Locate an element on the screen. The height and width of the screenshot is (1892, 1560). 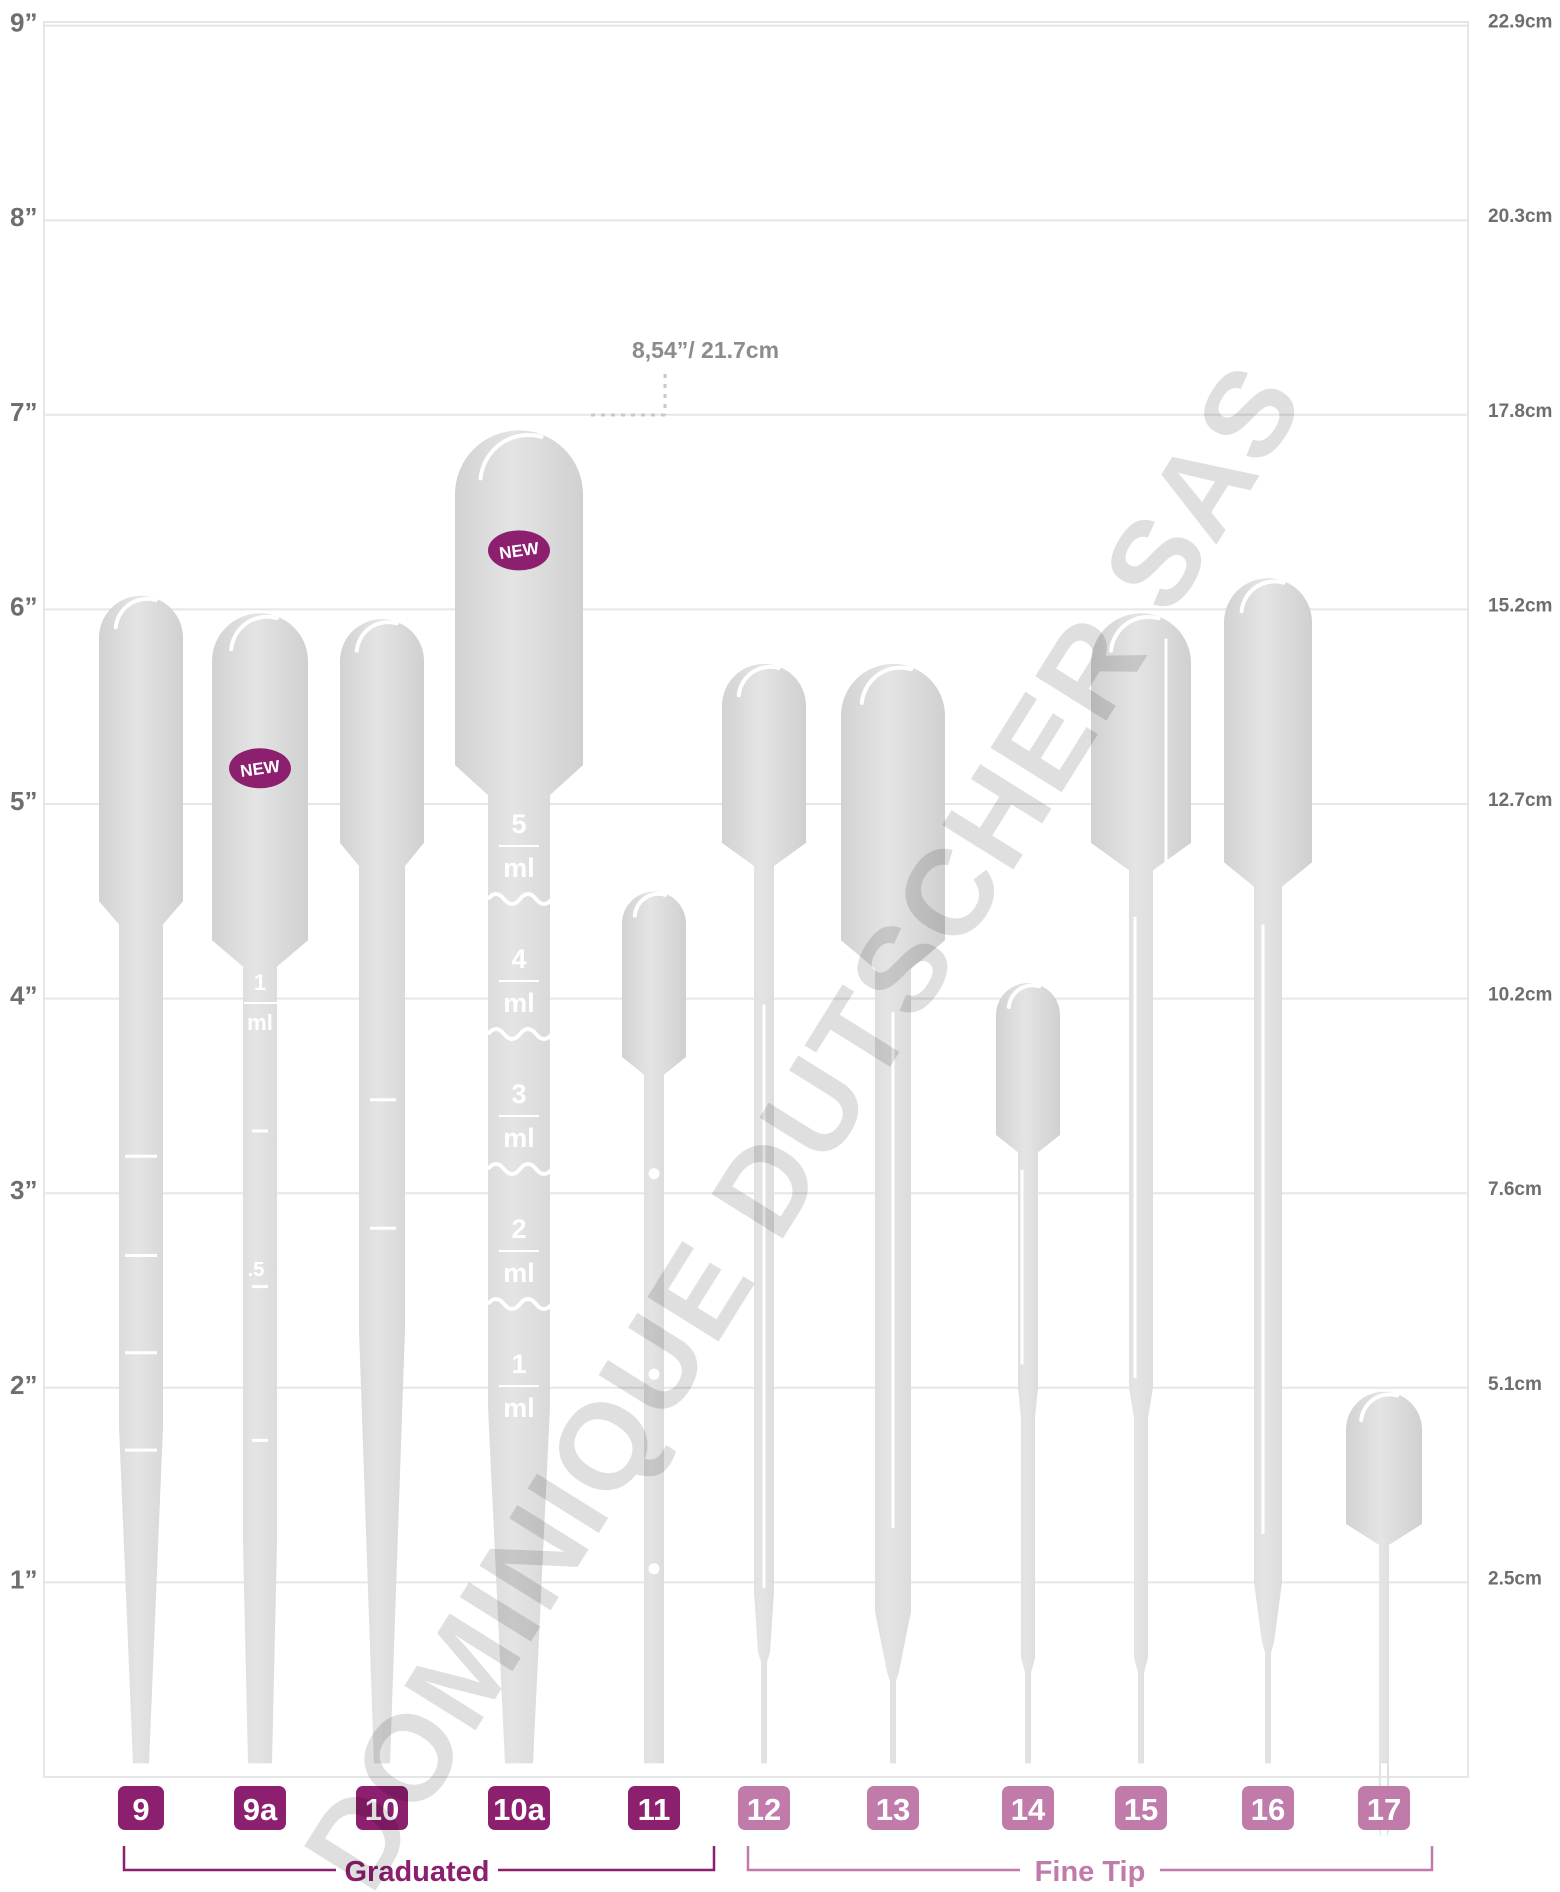
inch-tick-label: 7” is located at coordinates (23, 412).